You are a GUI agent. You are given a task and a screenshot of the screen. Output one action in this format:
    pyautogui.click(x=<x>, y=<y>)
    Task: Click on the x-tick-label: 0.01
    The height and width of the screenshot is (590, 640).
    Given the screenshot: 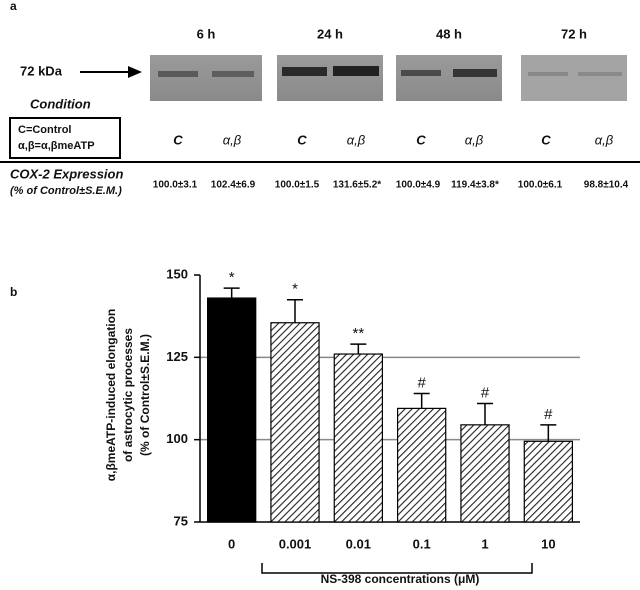 What is the action you would take?
    pyautogui.click(x=358, y=543)
    